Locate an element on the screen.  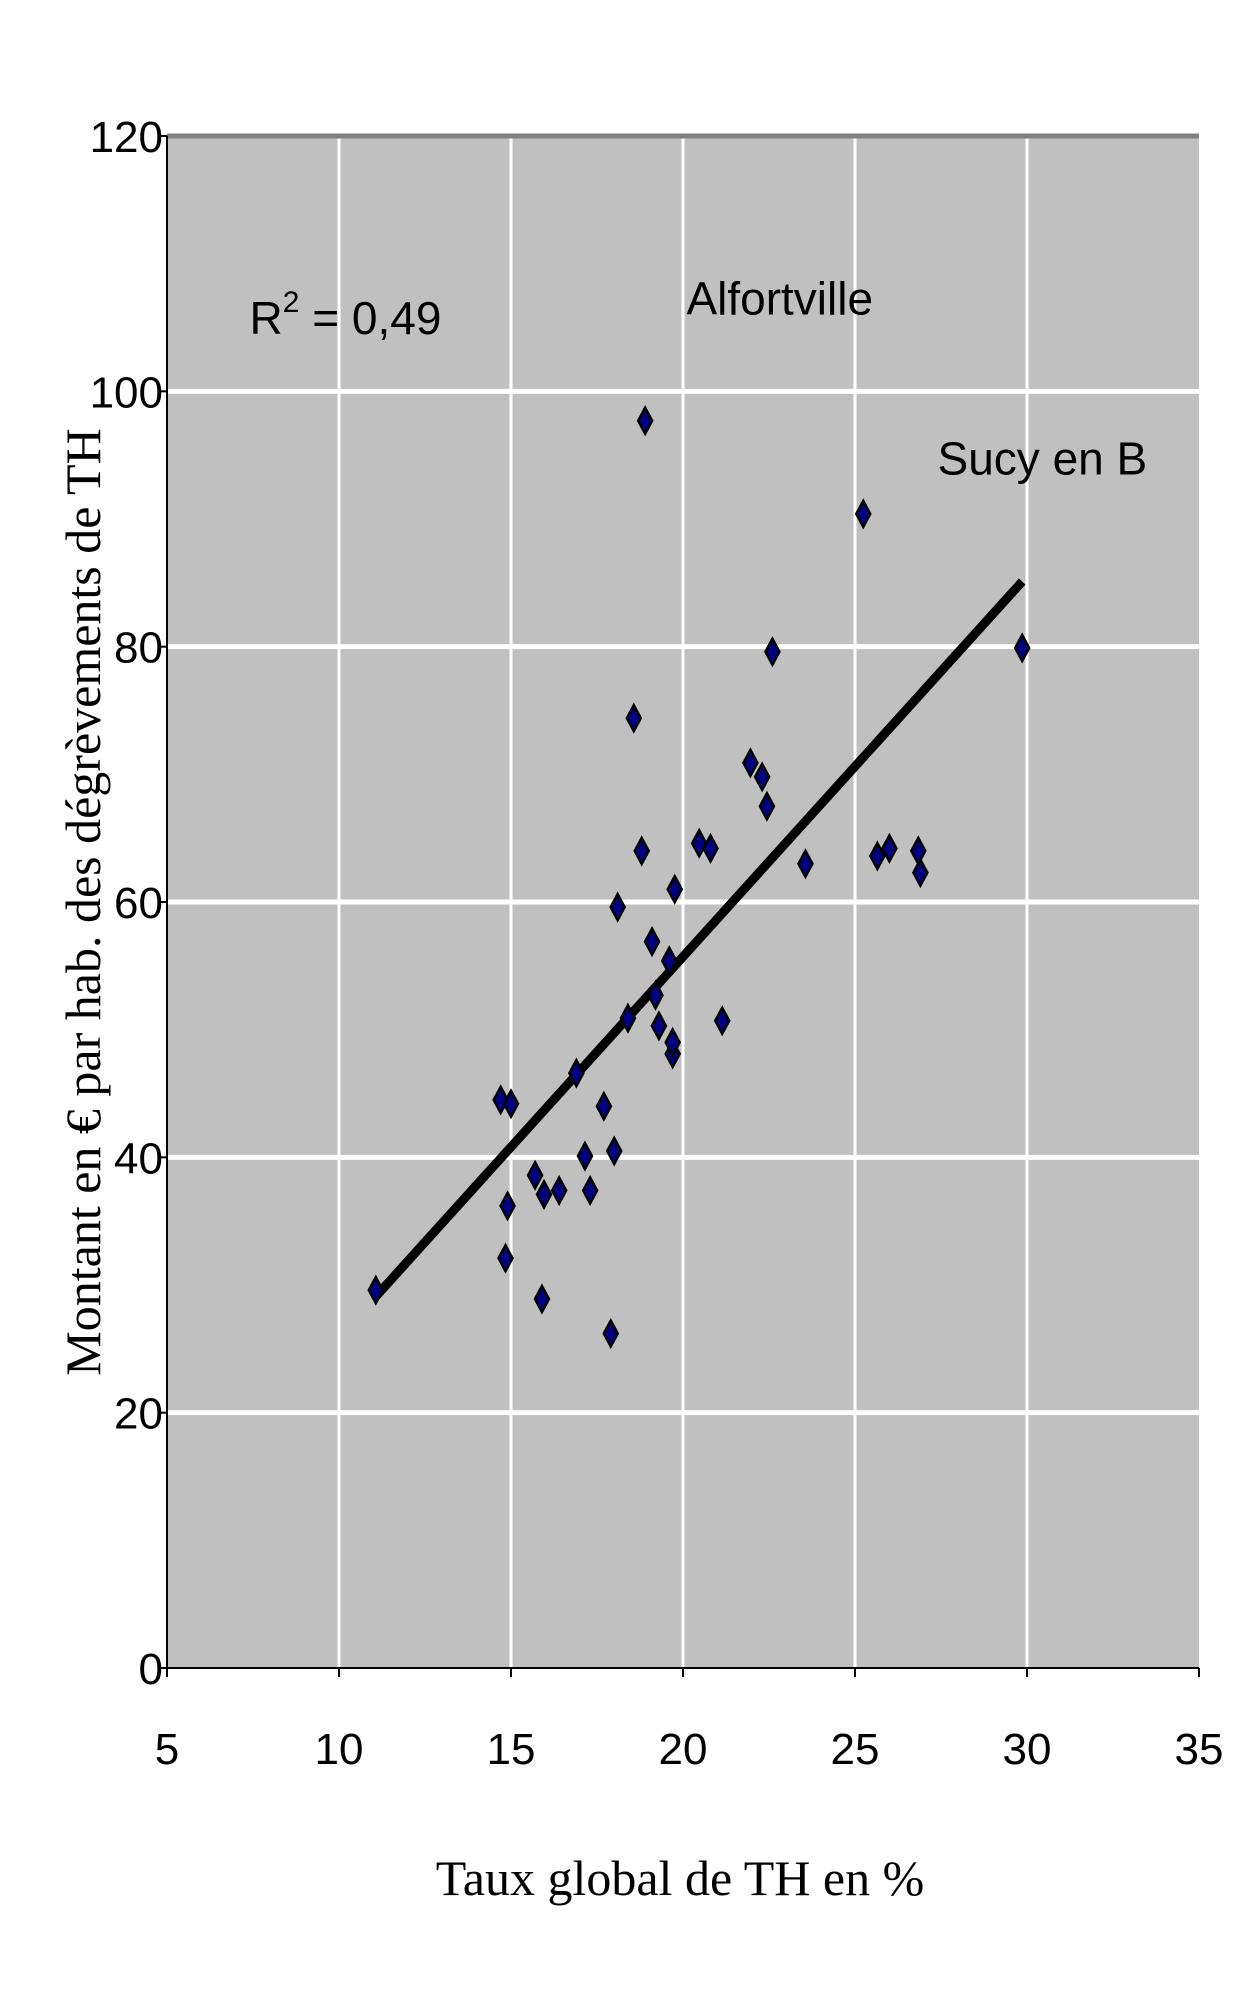
r2-value: = 0,49 is located at coordinates (370, 318).